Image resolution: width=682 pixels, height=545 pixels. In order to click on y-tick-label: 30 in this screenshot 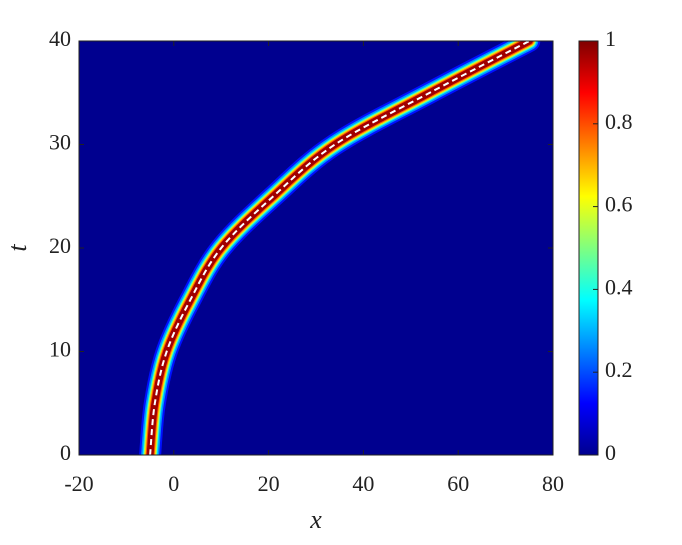, I will do `click(60, 142)`.